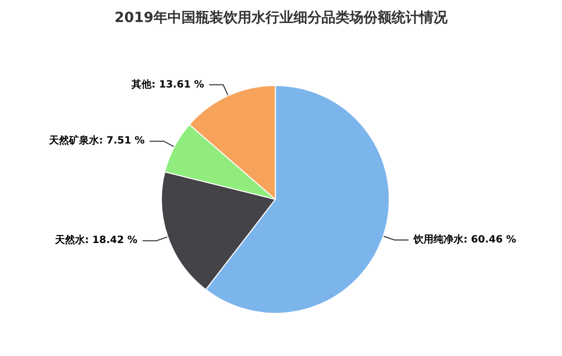 This screenshot has width=562, height=356. Describe the element at coordinates (281, 17) in the screenshot. I see `chart-title: 2019年中国瓶装饮用水行业细分品类场份额统计情况` at that location.